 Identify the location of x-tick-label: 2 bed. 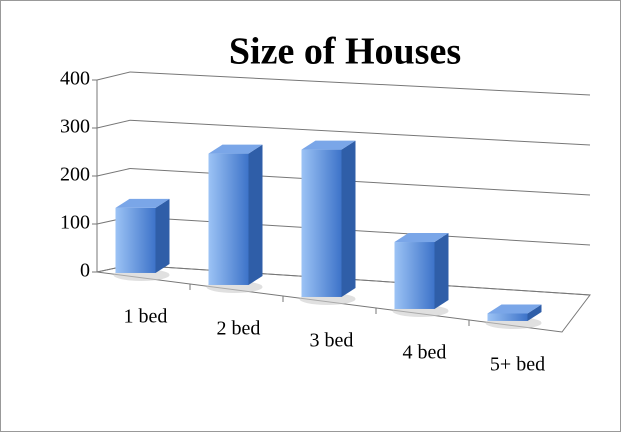
(239, 329).